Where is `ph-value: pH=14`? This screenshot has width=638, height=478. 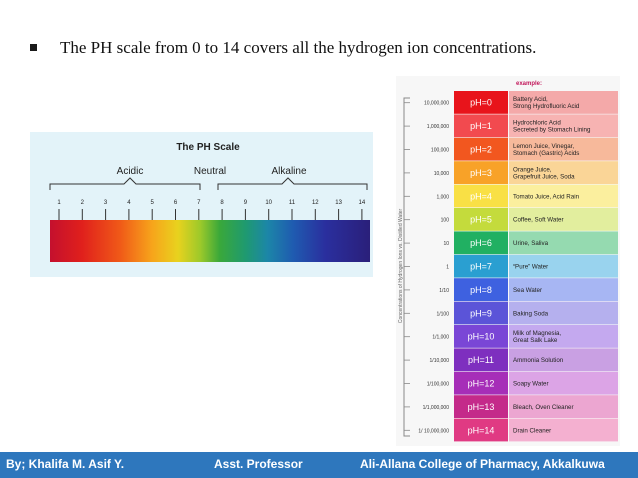
ph-value: pH=14 is located at coordinates (481, 430).